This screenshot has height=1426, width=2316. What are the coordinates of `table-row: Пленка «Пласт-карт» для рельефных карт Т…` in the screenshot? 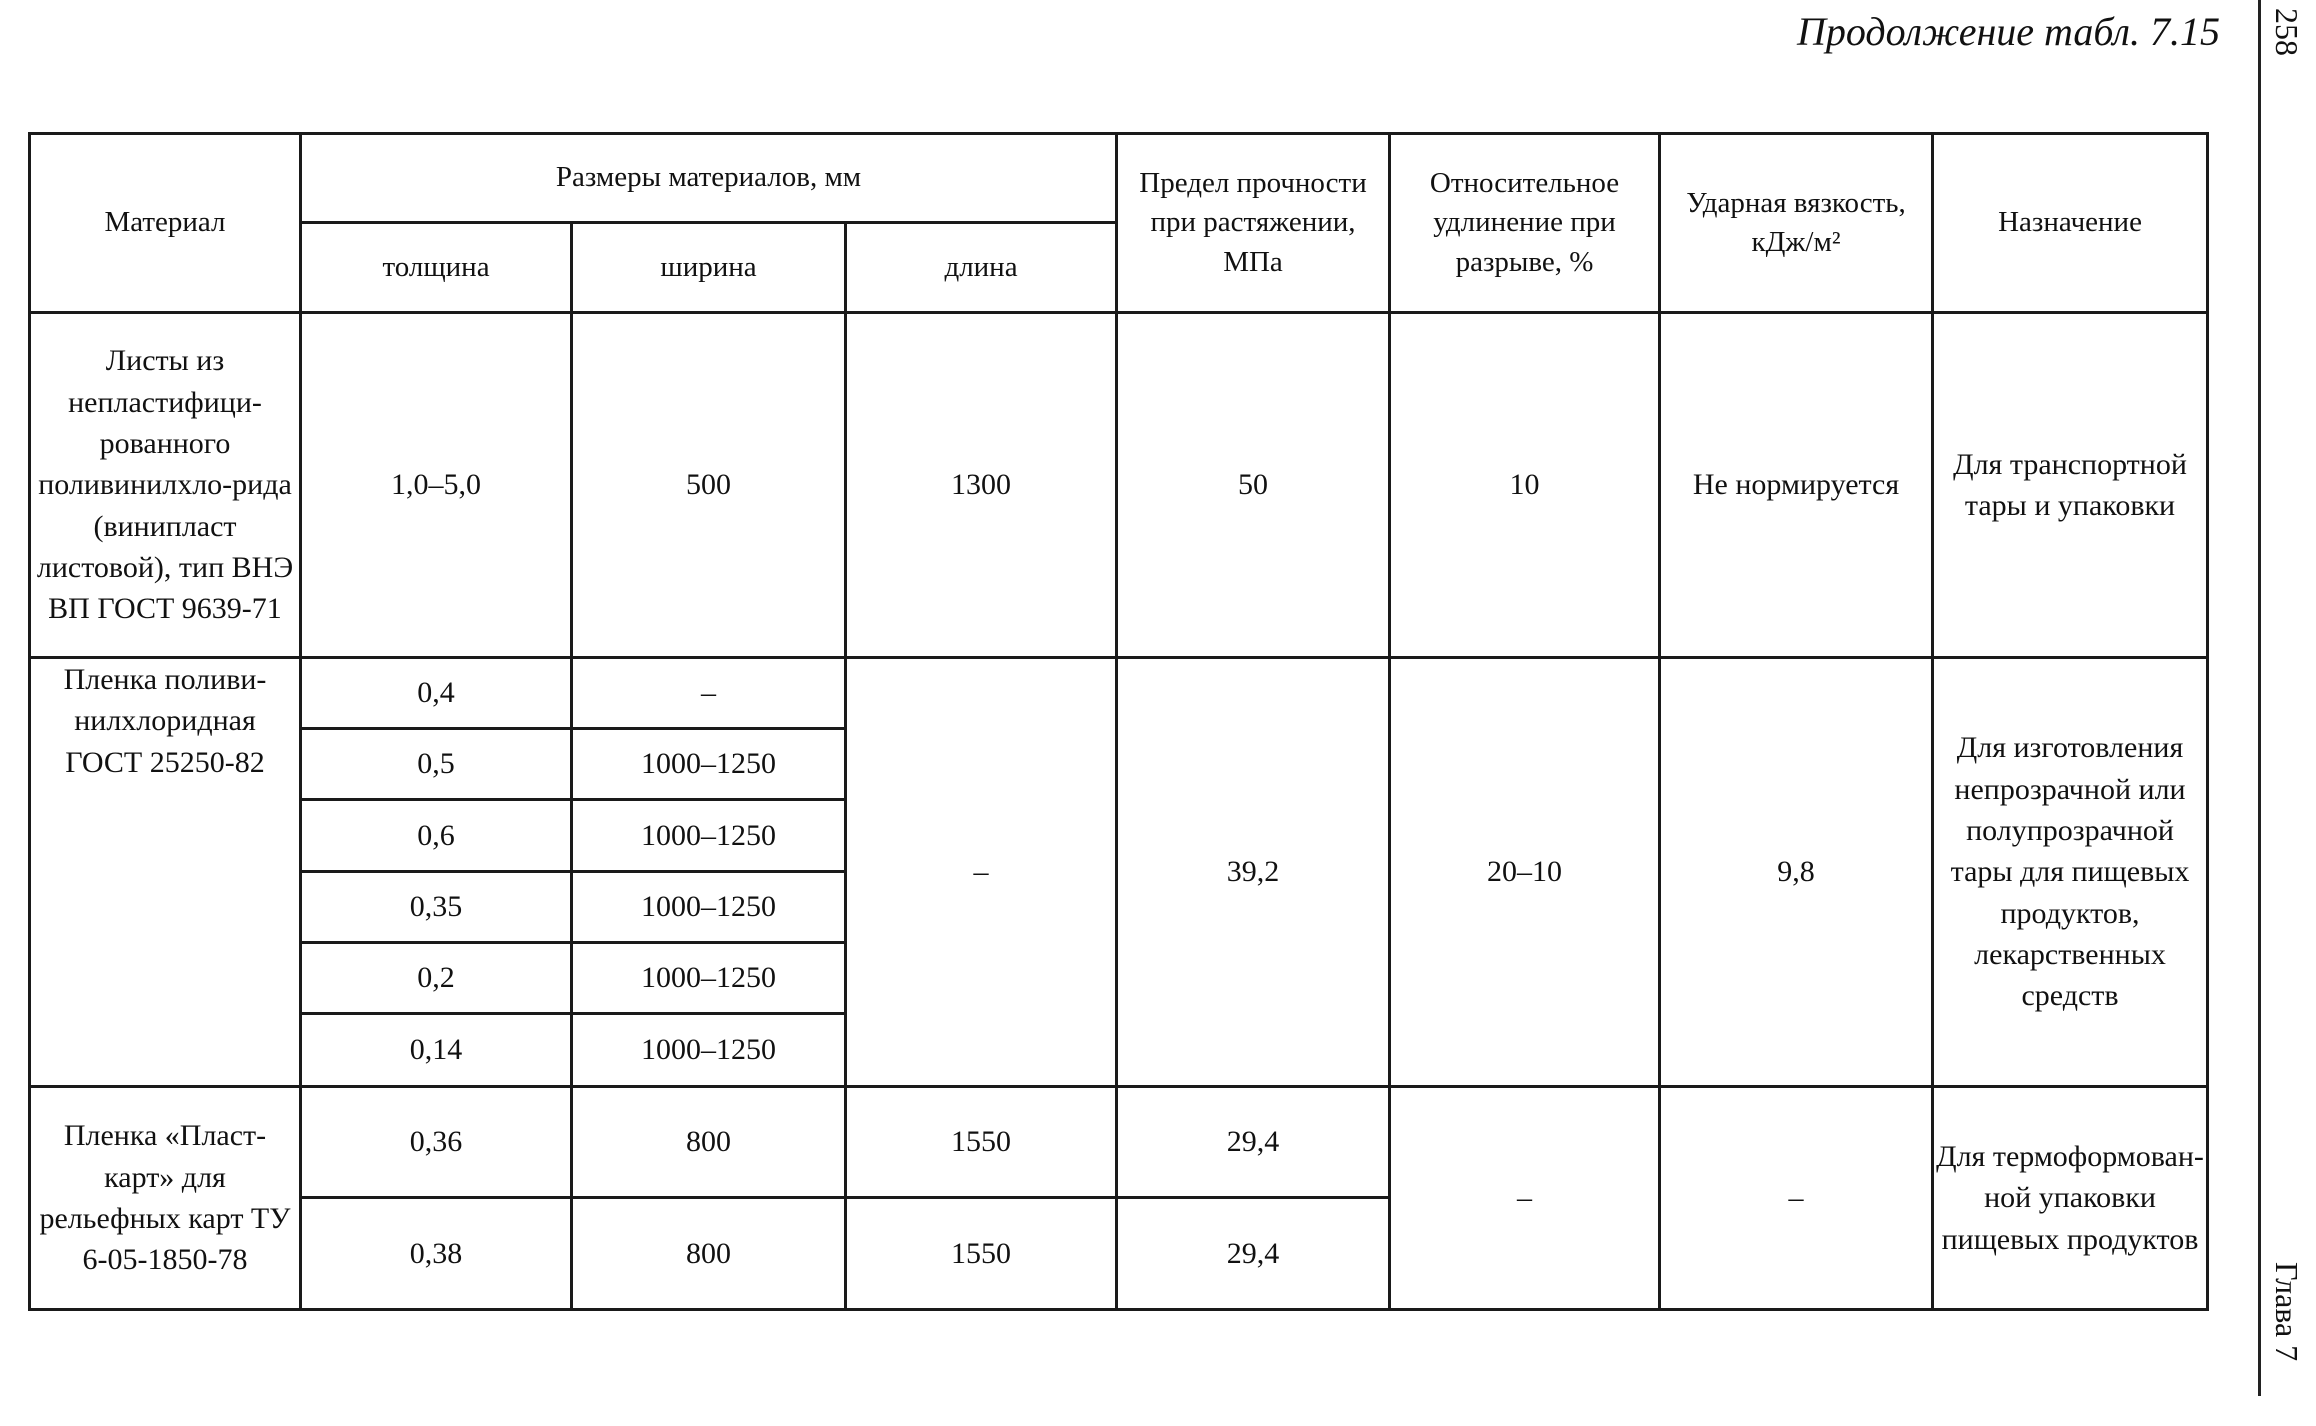 It's located at (1119, 1198).